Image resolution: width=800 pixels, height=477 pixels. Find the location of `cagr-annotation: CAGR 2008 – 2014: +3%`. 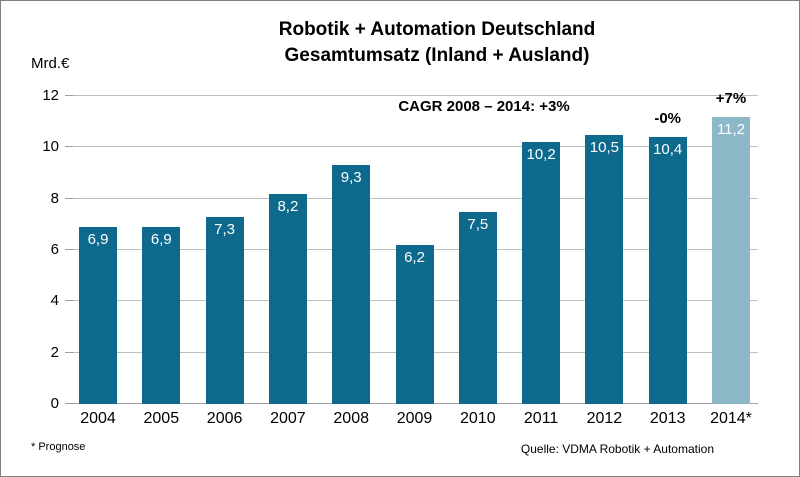

cagr-annotation: CAGR 2008 – 2014: +3% is located at coordinates (484, 106).